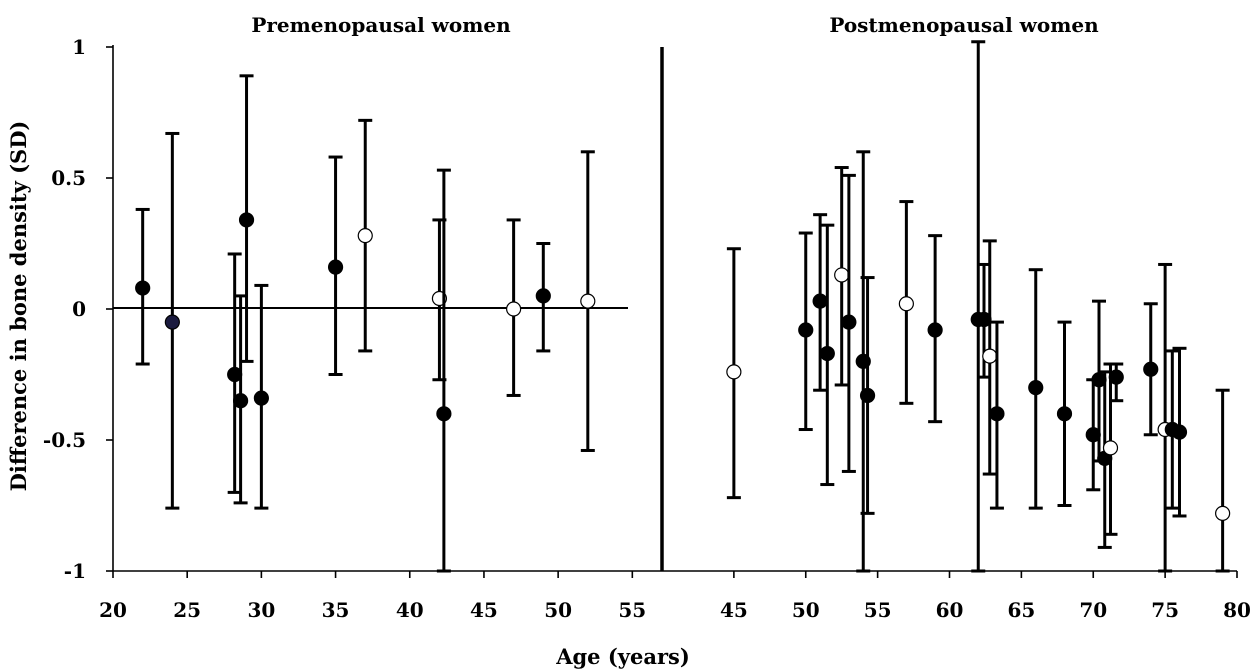  I want to click on y-ticks: 1 0.5 0 -0.5 -1, so click(78, 309).